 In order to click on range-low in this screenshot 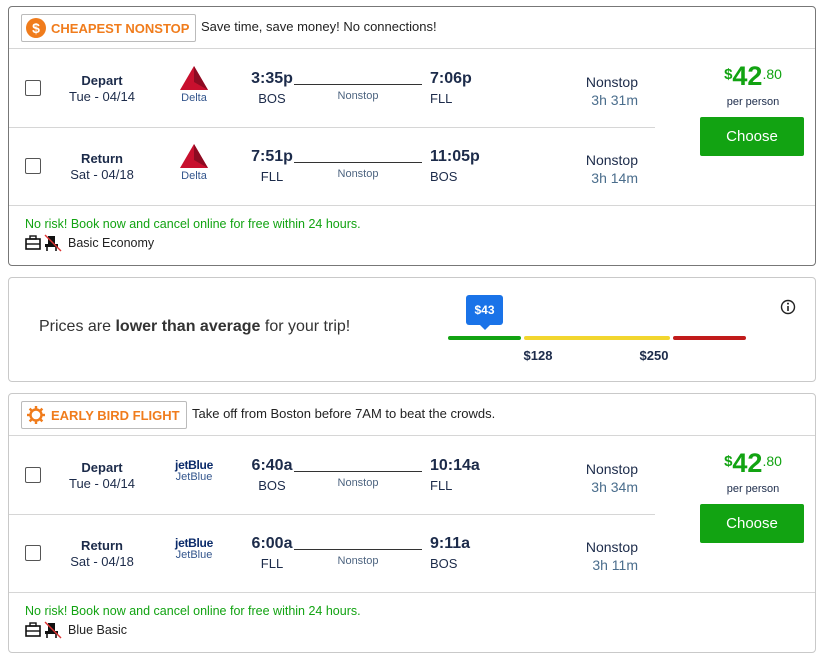, I will do `click(484, 338)`.